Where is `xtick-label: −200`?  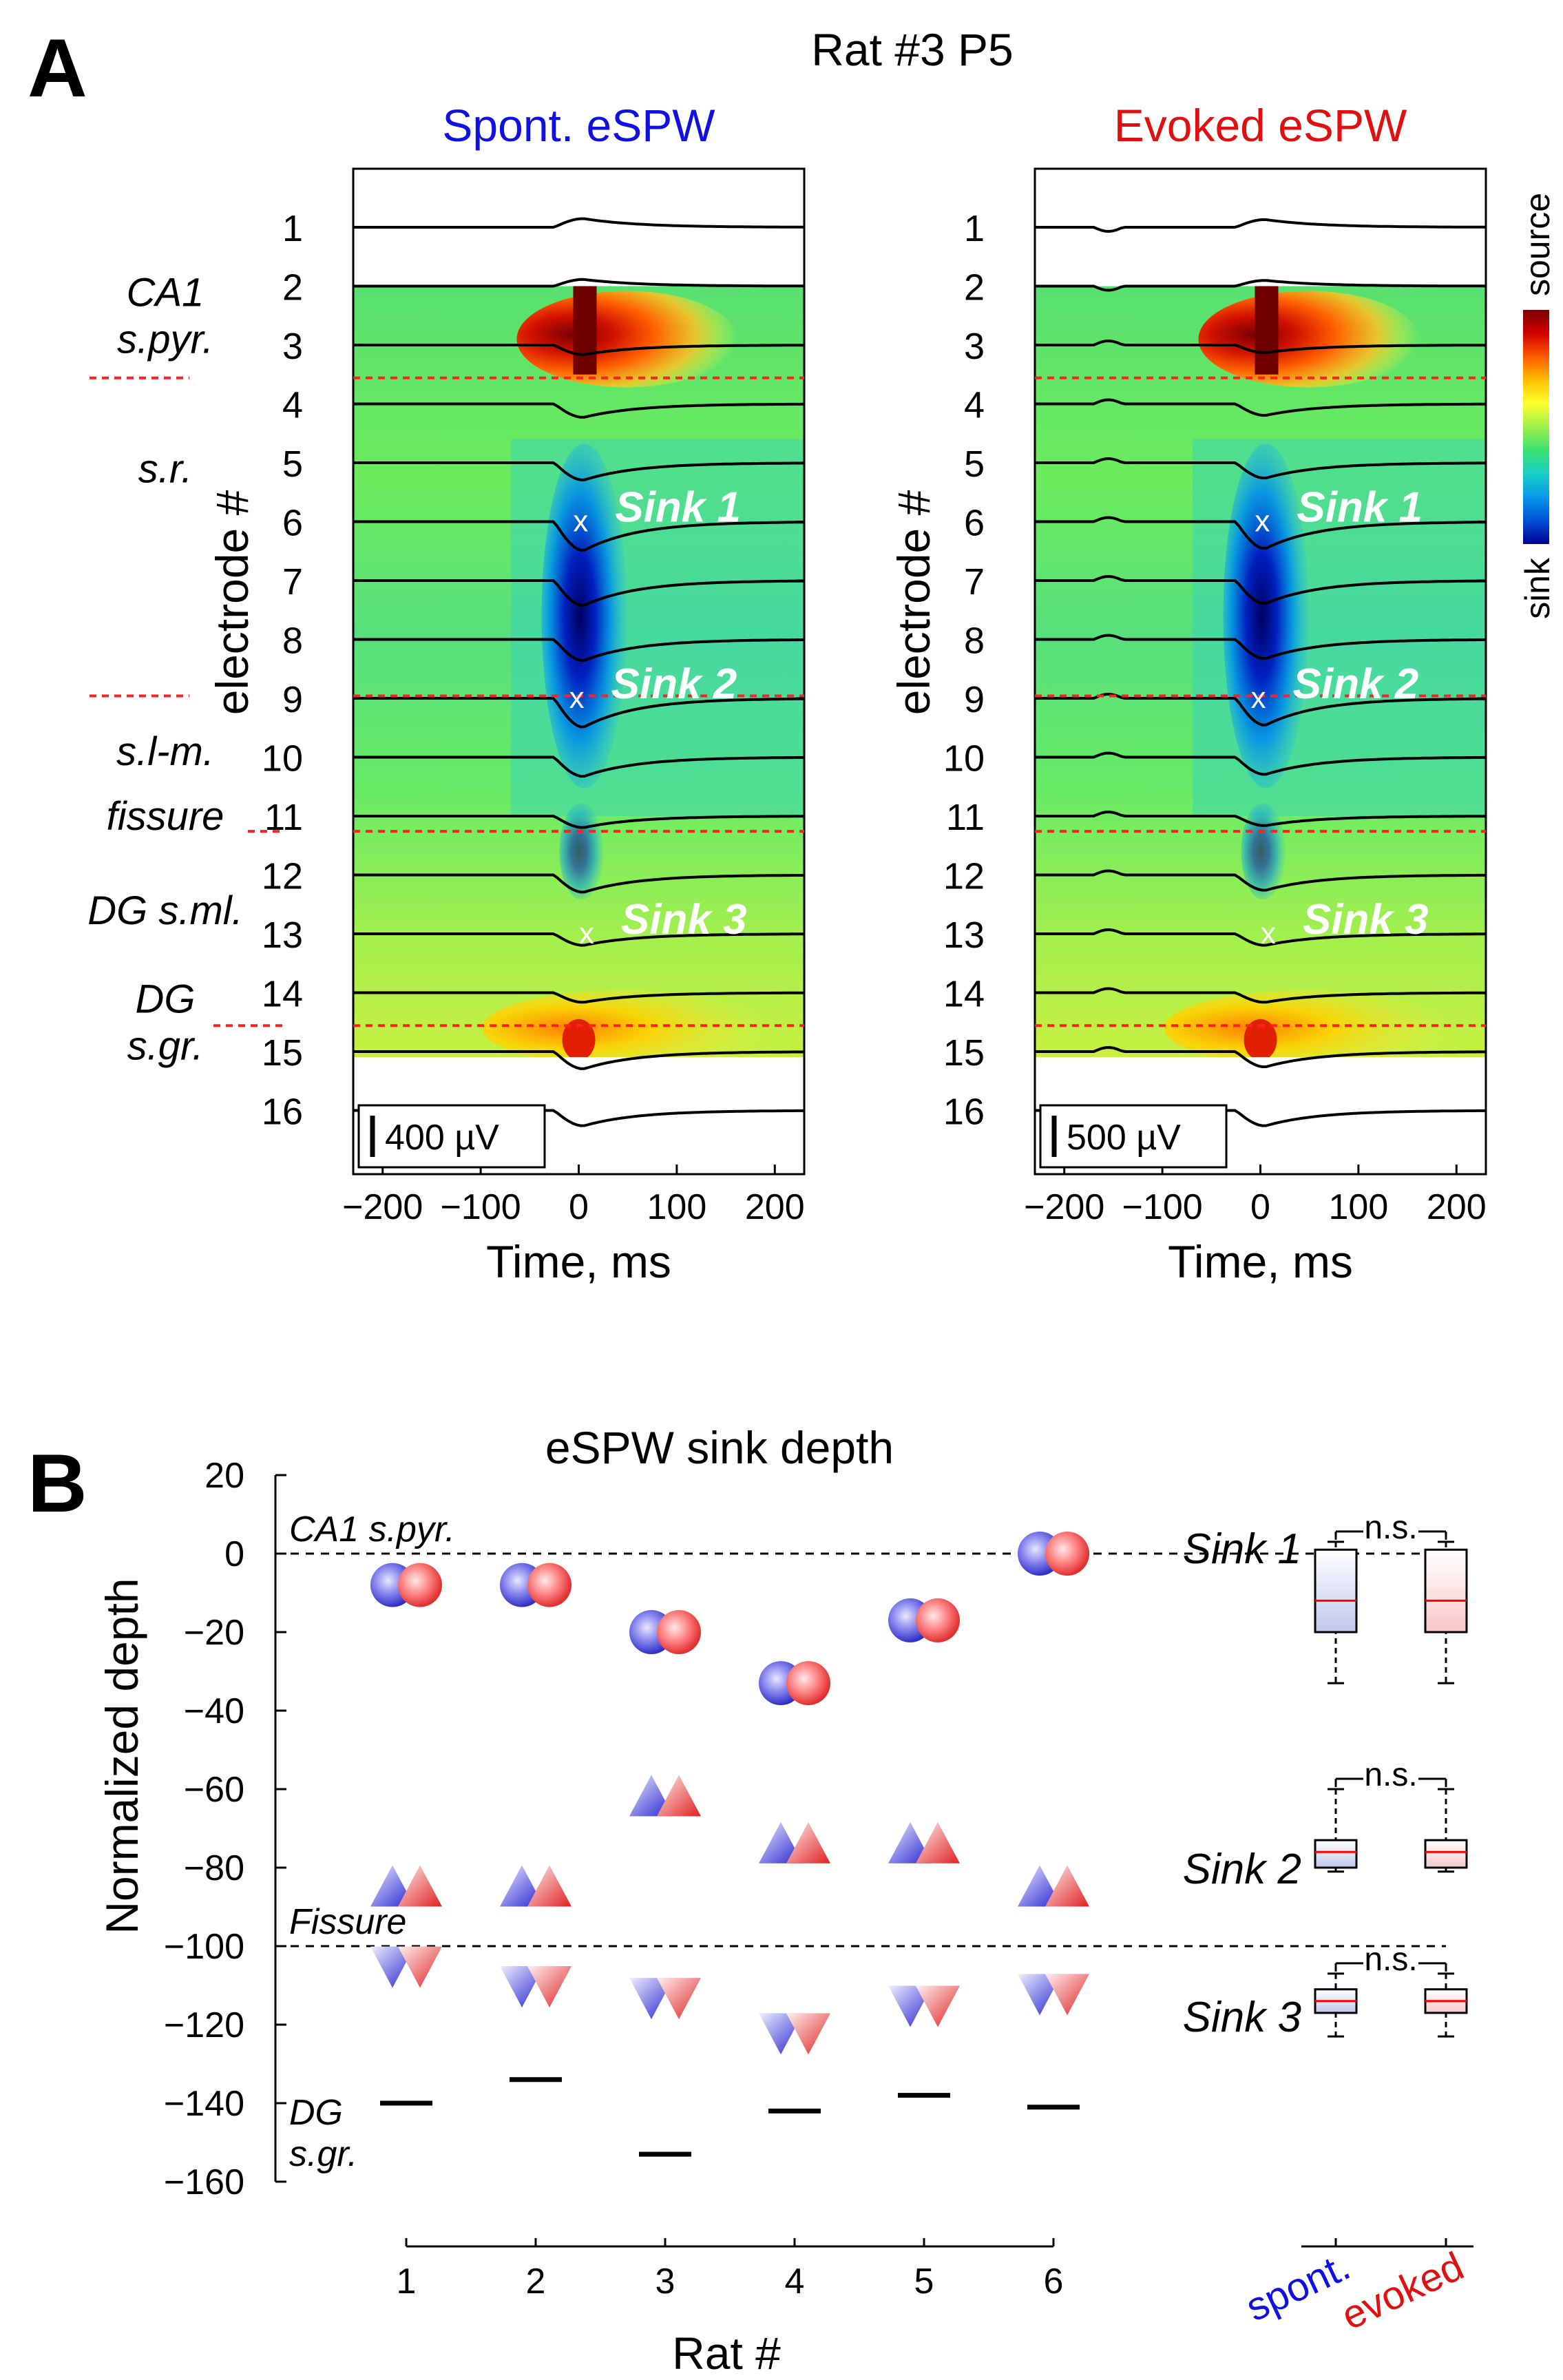
xtick-label: −200 is located at coordinates (382, 1207).